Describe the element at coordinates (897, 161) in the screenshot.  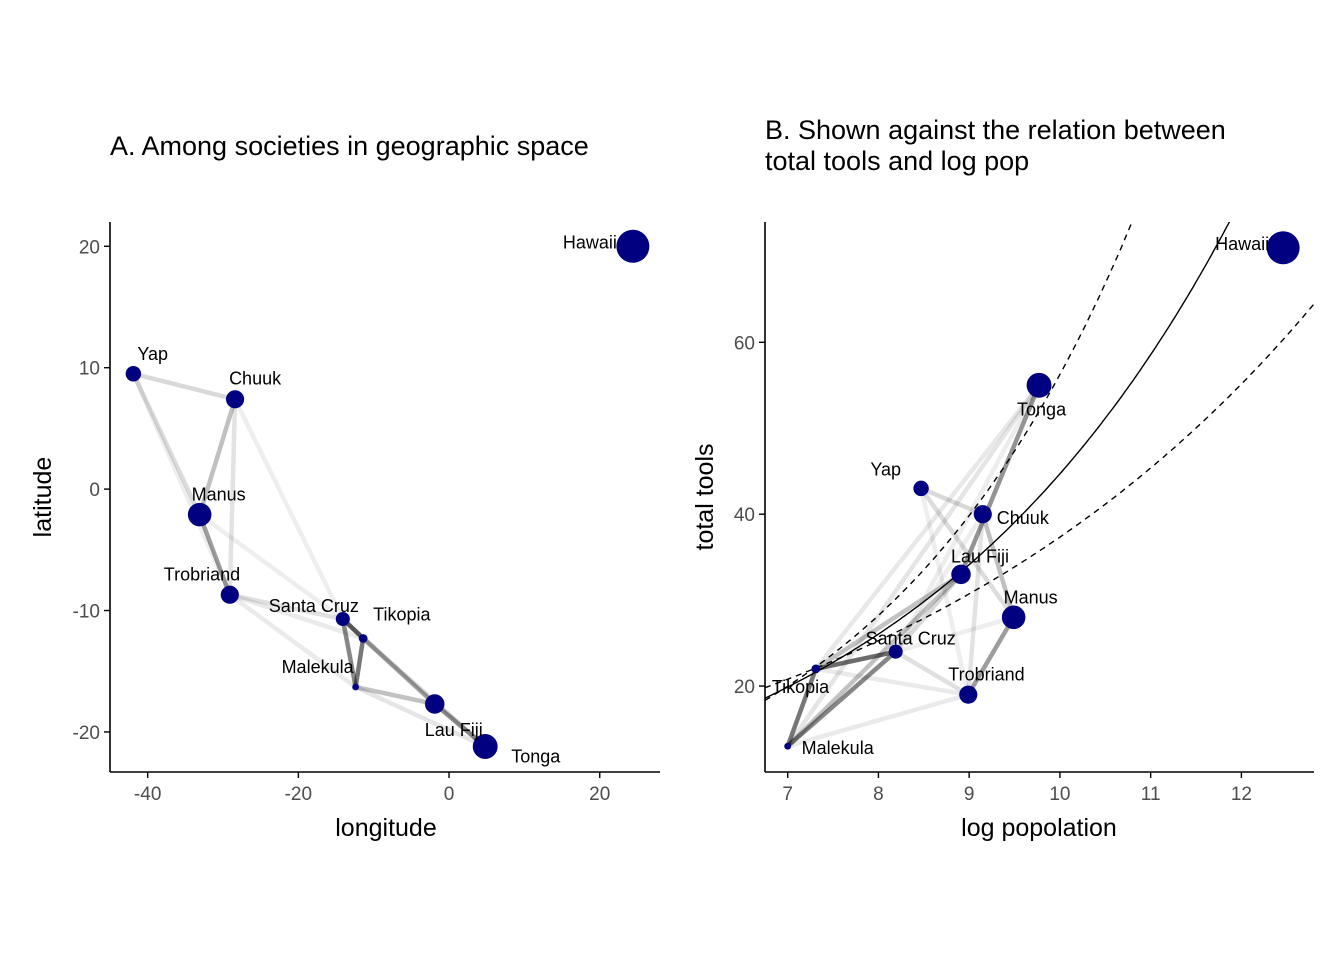
I see `panel-b-title-line-2: total tools and log pop` at that location.